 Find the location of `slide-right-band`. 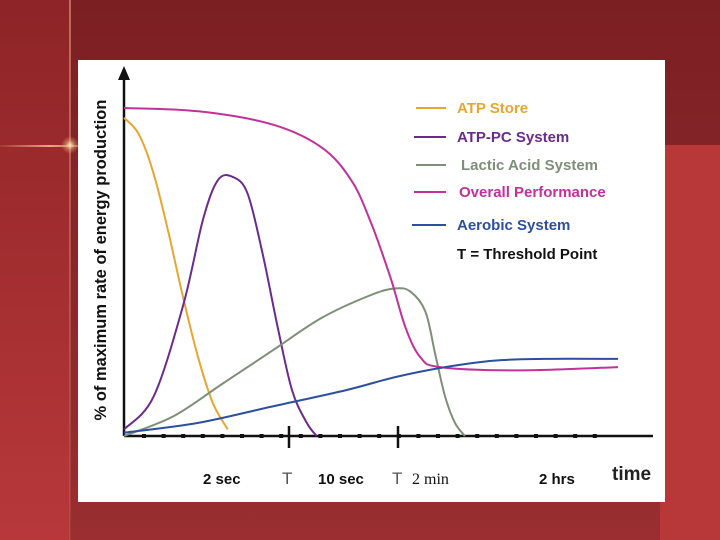

slide-right-band is located at coordinates (690, 342).